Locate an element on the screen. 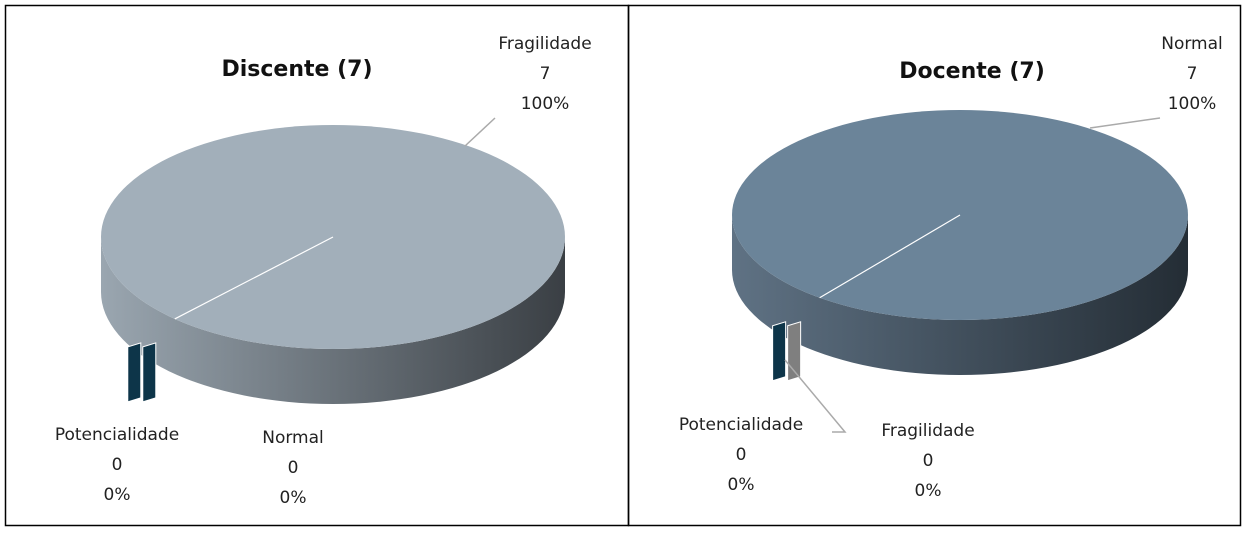  chart-title: Discente (7) is located at coordinates (296, 69).